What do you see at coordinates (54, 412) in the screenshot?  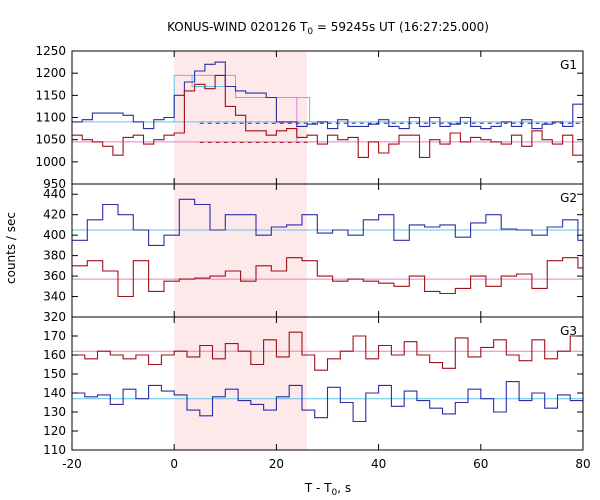 I see `y-tick-label: 130` at bounding box center [54, 412].